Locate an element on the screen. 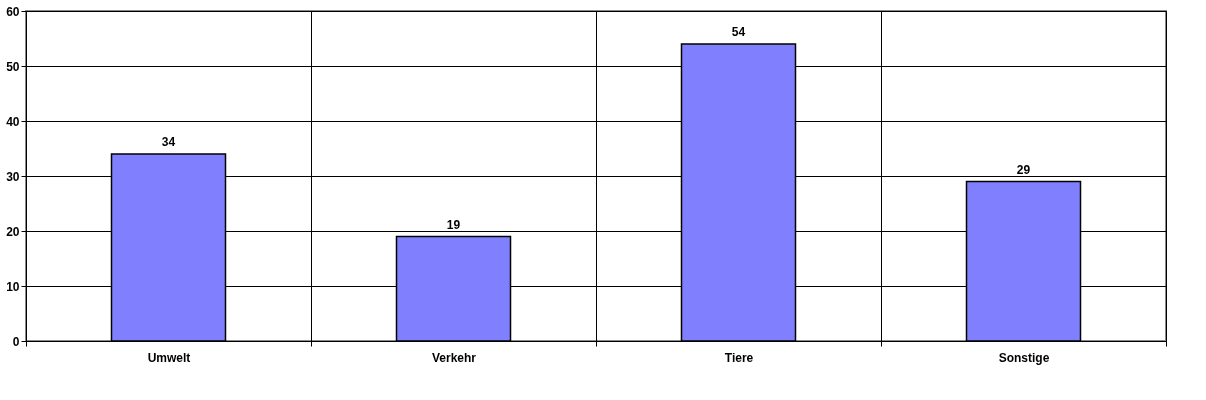 This screenshot has height=400, width=1206. data-label: 54 is located at coordinates (738, 32).